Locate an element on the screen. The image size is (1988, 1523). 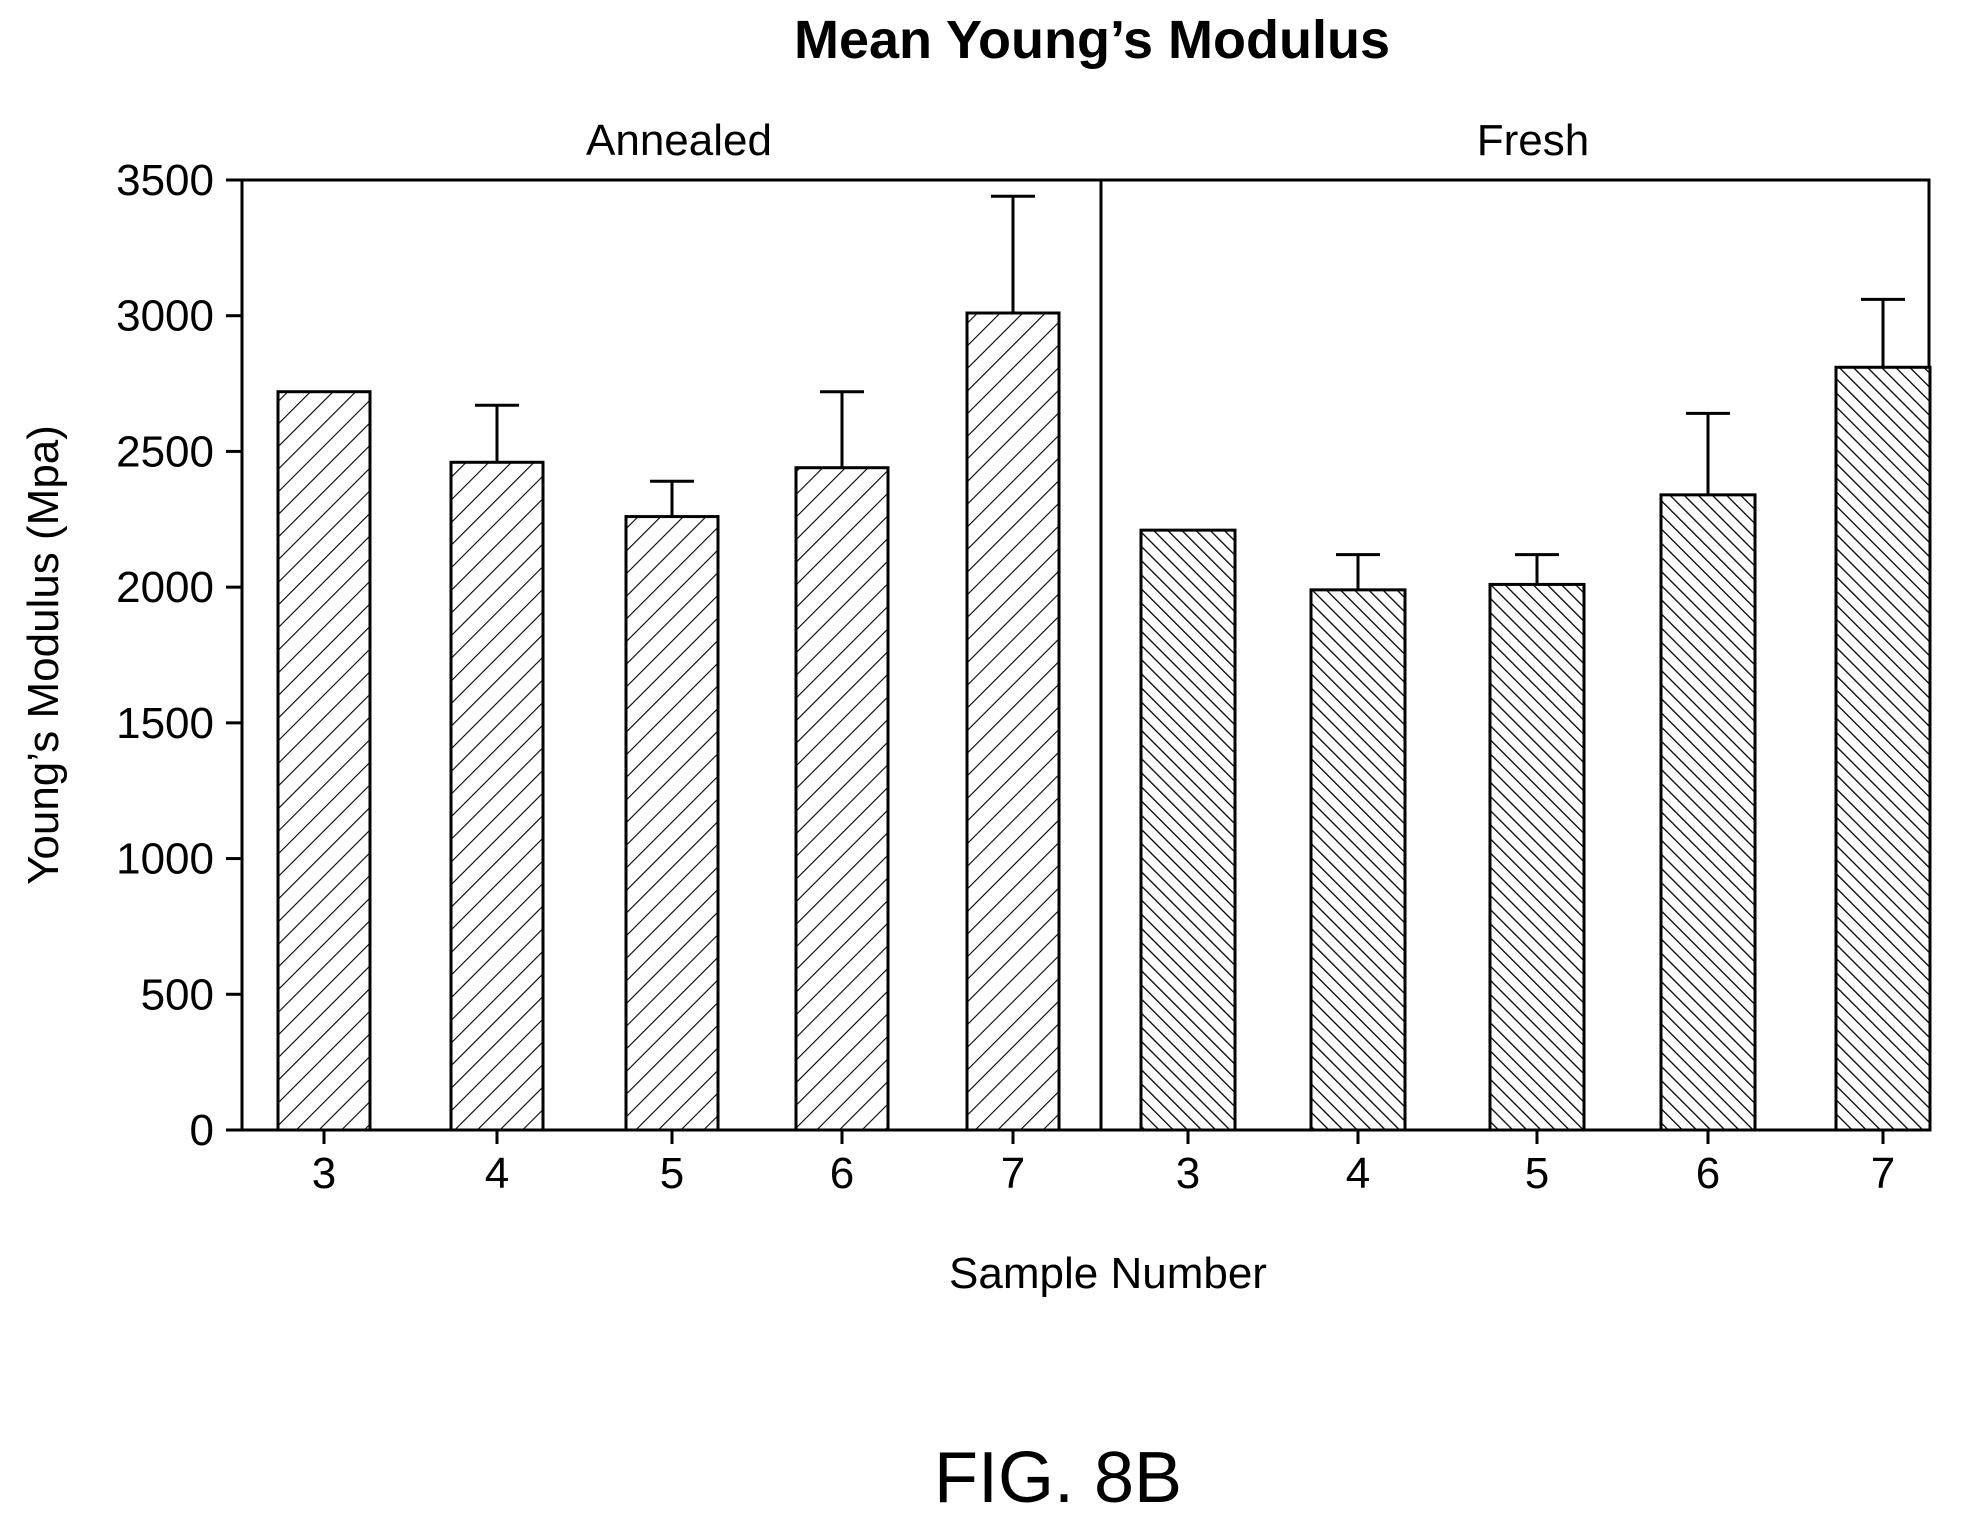
x-tick-label-annealed-5: 5 is located at coordinates (672, 1173).